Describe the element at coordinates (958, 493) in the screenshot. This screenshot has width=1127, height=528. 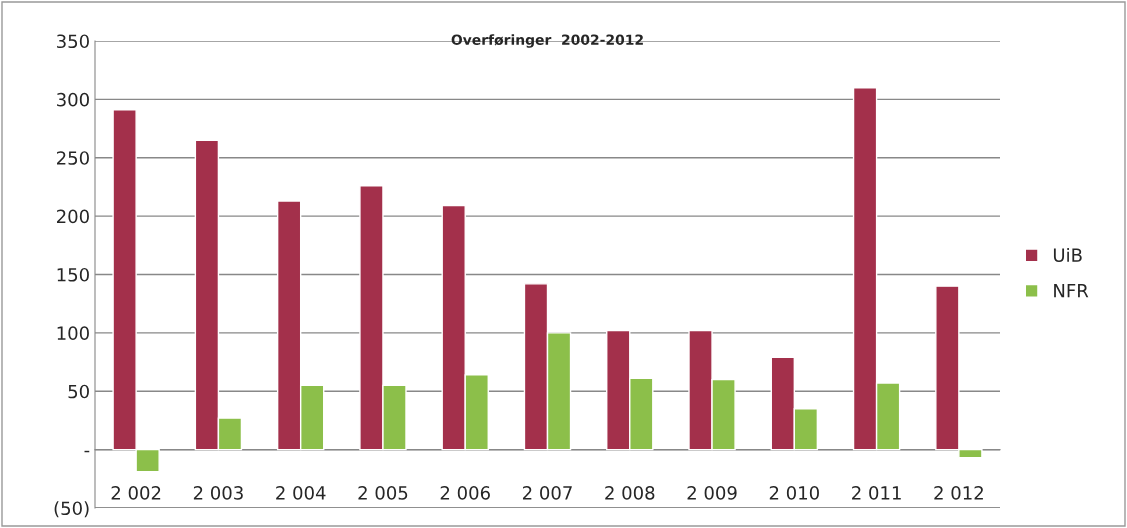
I see `x-tick-label: 2 012` at that location.